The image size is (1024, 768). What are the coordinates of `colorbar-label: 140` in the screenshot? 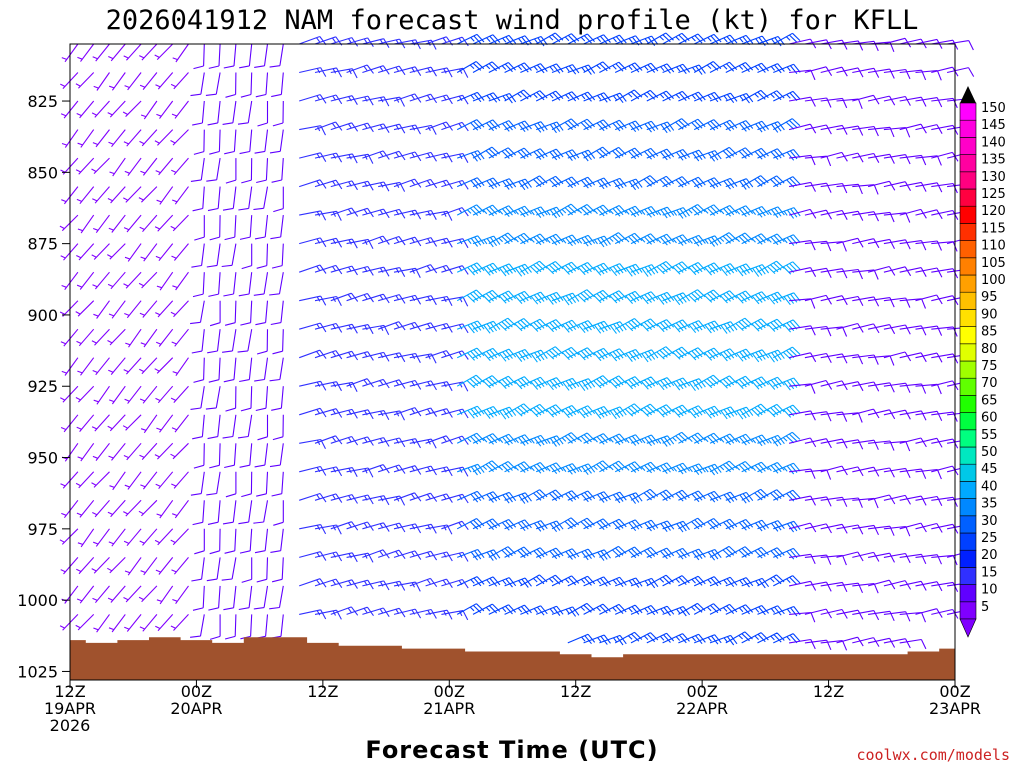 It's located at (993, 142).